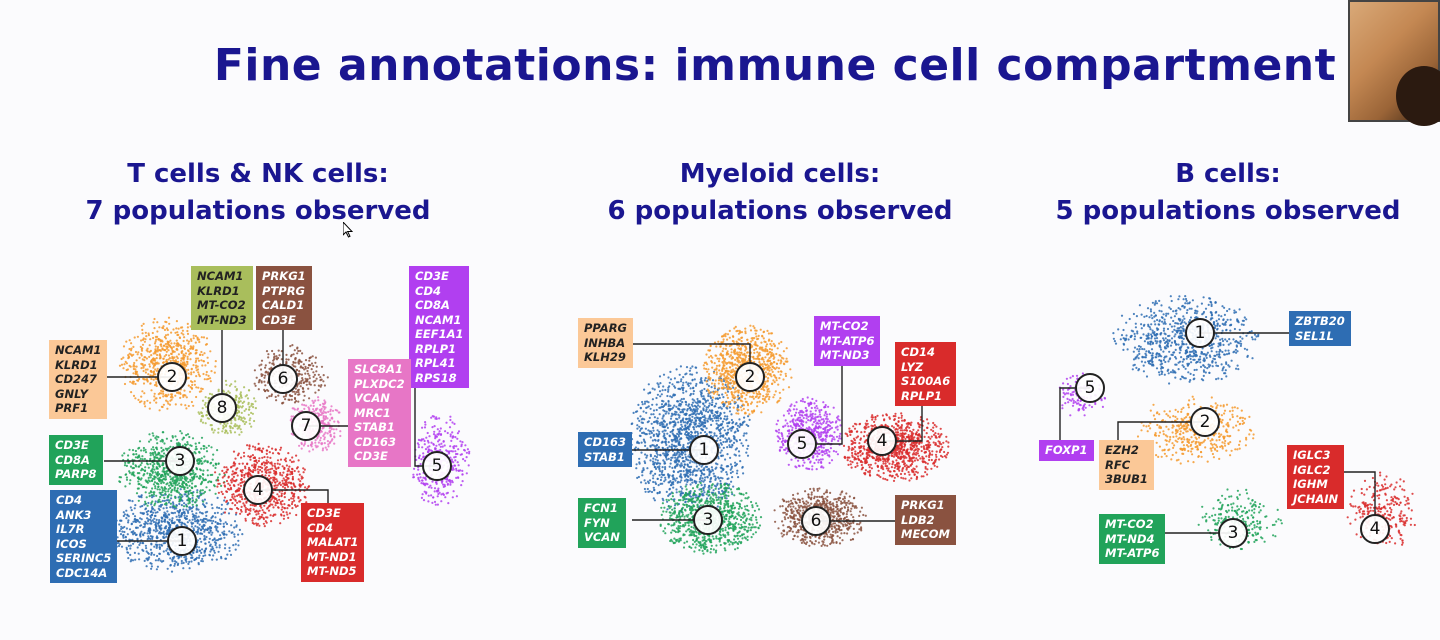 Image resolution: width=1440 pixels, height=640 pixels. Describe the element at coordinates (605, 342) in the screenshot. I see `marker-gene: INHBA` at that location.